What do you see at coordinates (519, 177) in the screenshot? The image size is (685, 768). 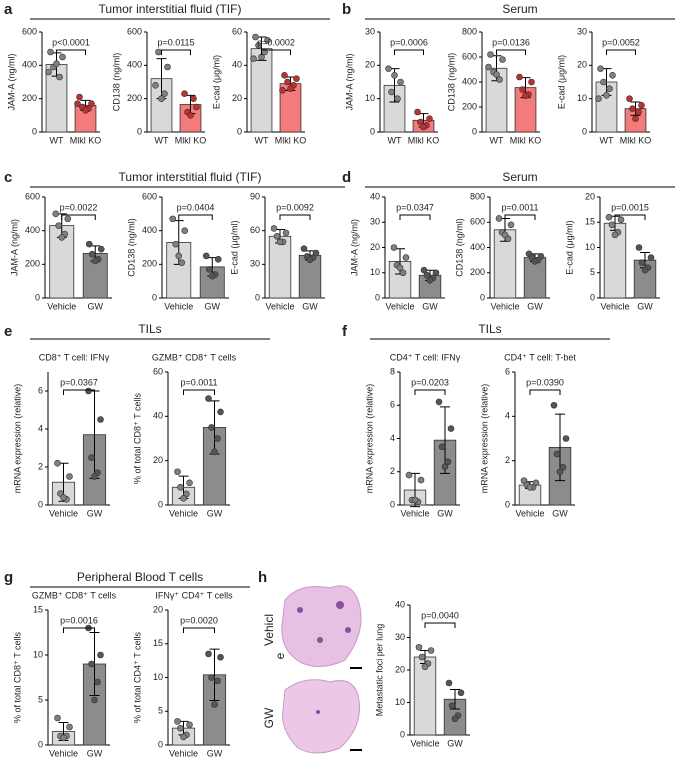 I see `group-title: Serum` at bounding box center [519, 177].